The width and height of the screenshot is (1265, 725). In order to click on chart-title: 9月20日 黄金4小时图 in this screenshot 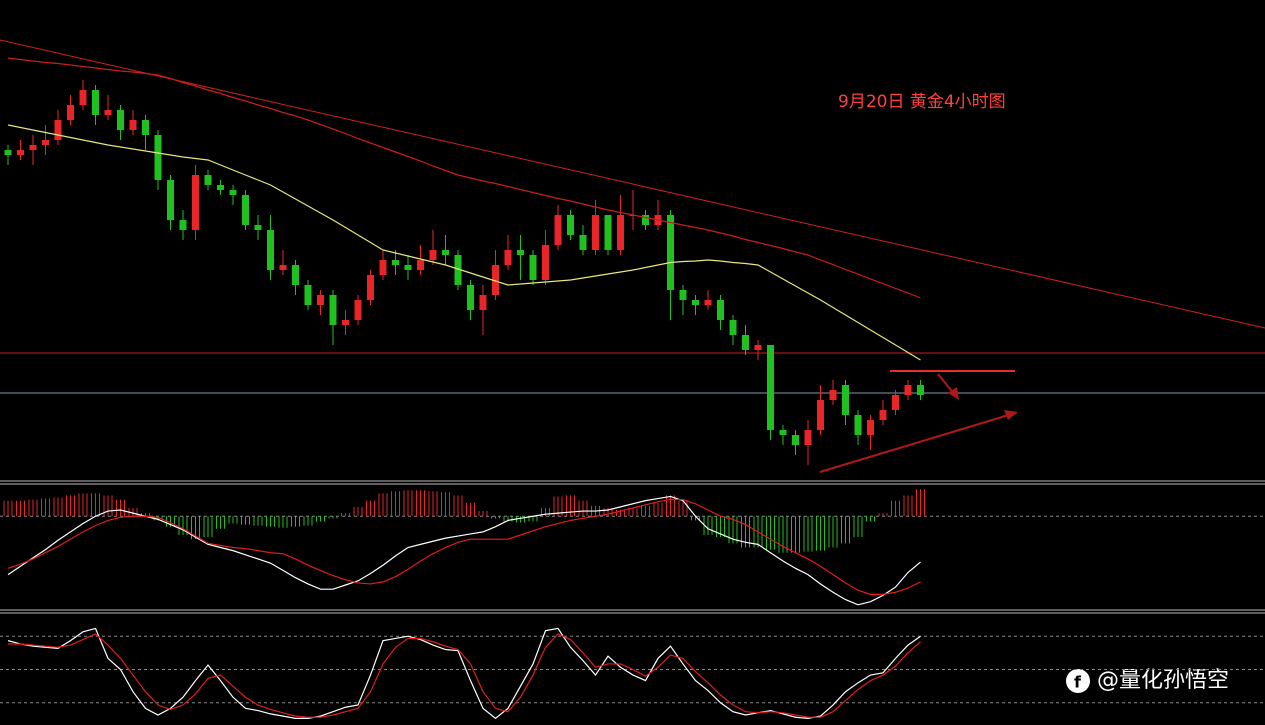, I will do `click(922, 102)`.